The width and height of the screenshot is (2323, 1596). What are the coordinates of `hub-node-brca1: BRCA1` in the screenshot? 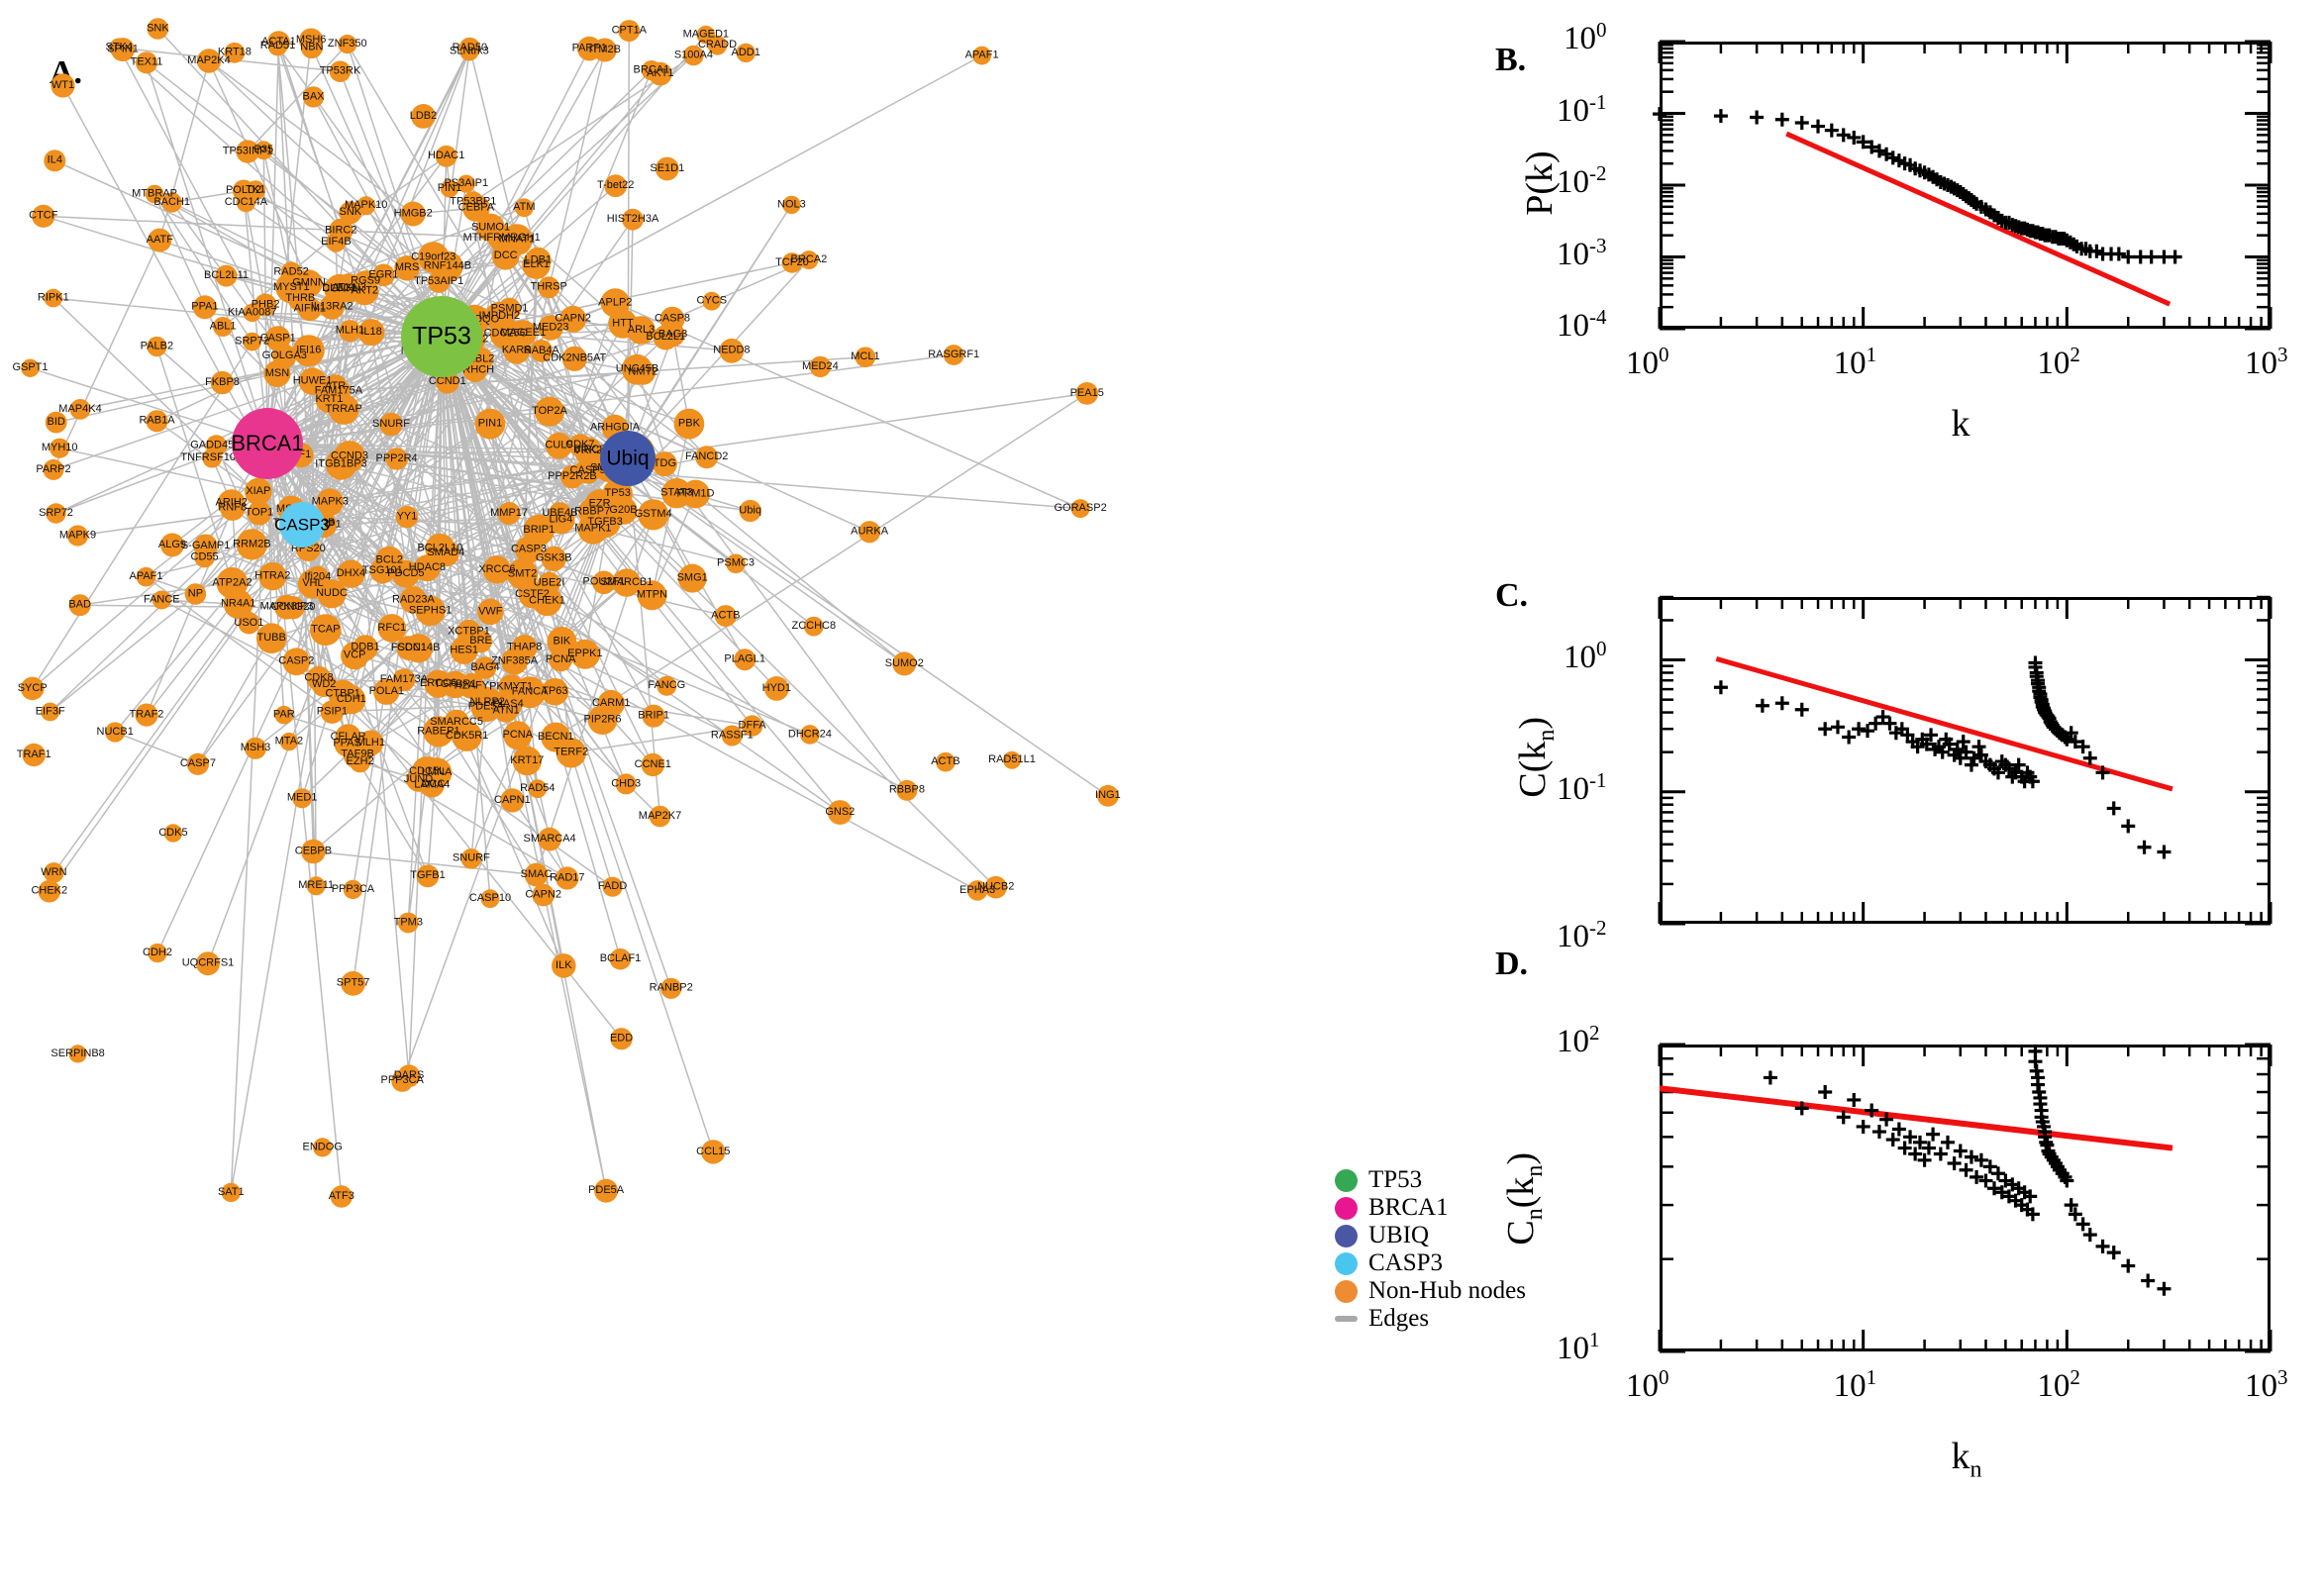 It's located at (268, 443).